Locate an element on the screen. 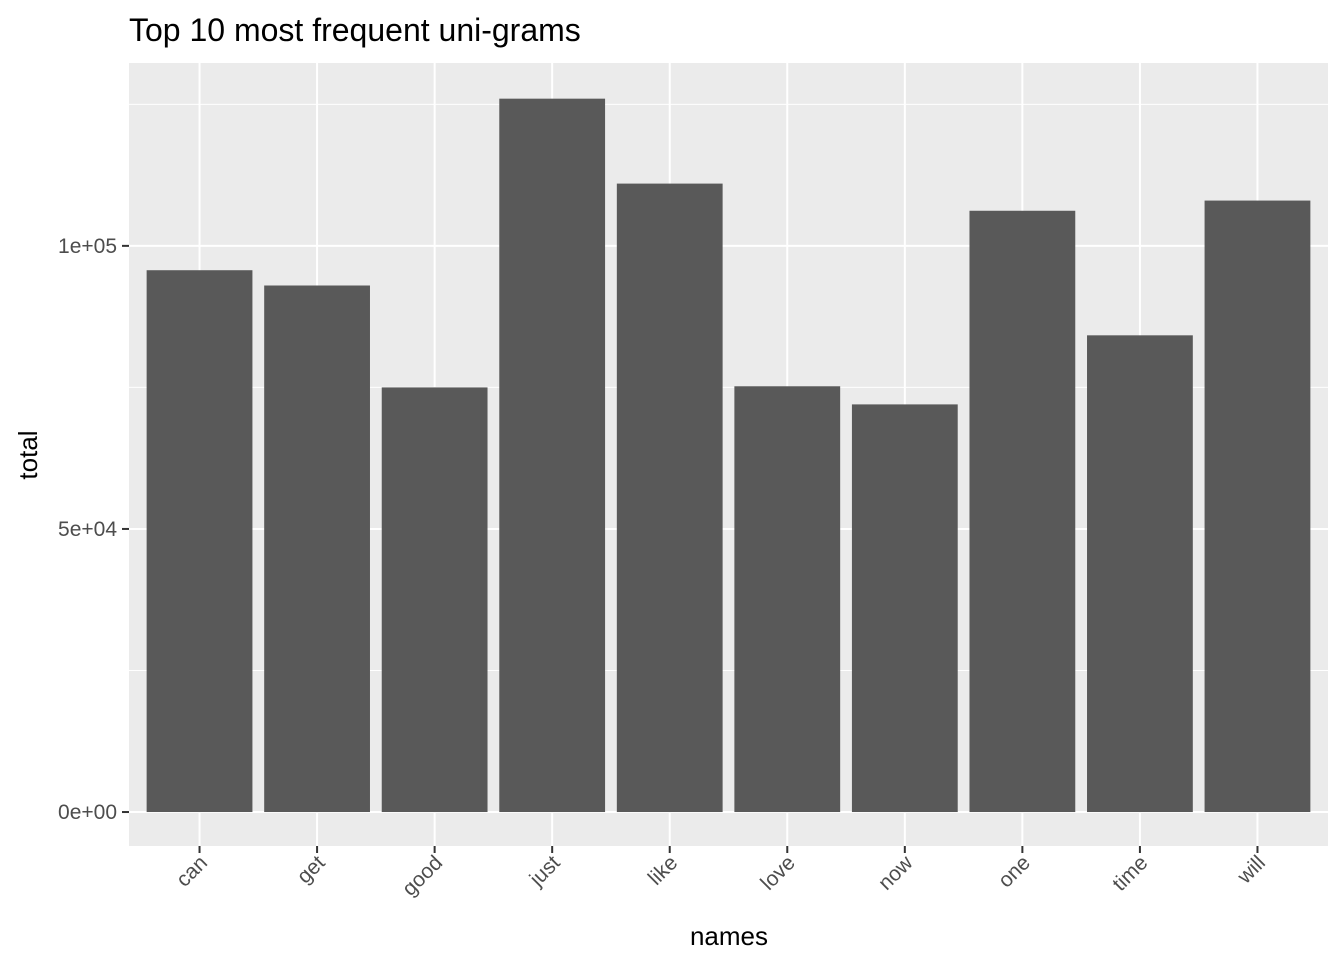  y-axis-title: total is located at coordinates (28, 454).